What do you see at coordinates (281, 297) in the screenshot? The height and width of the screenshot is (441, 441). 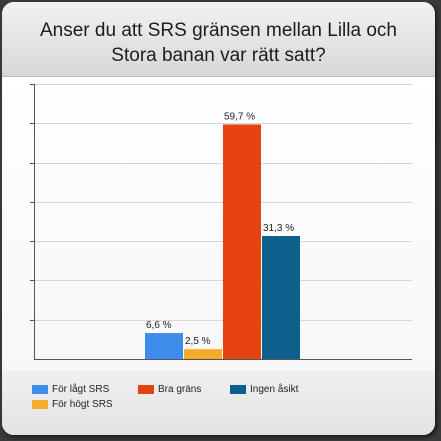 I see `bar-ingen-asikt` at bounding box center [281, 297].